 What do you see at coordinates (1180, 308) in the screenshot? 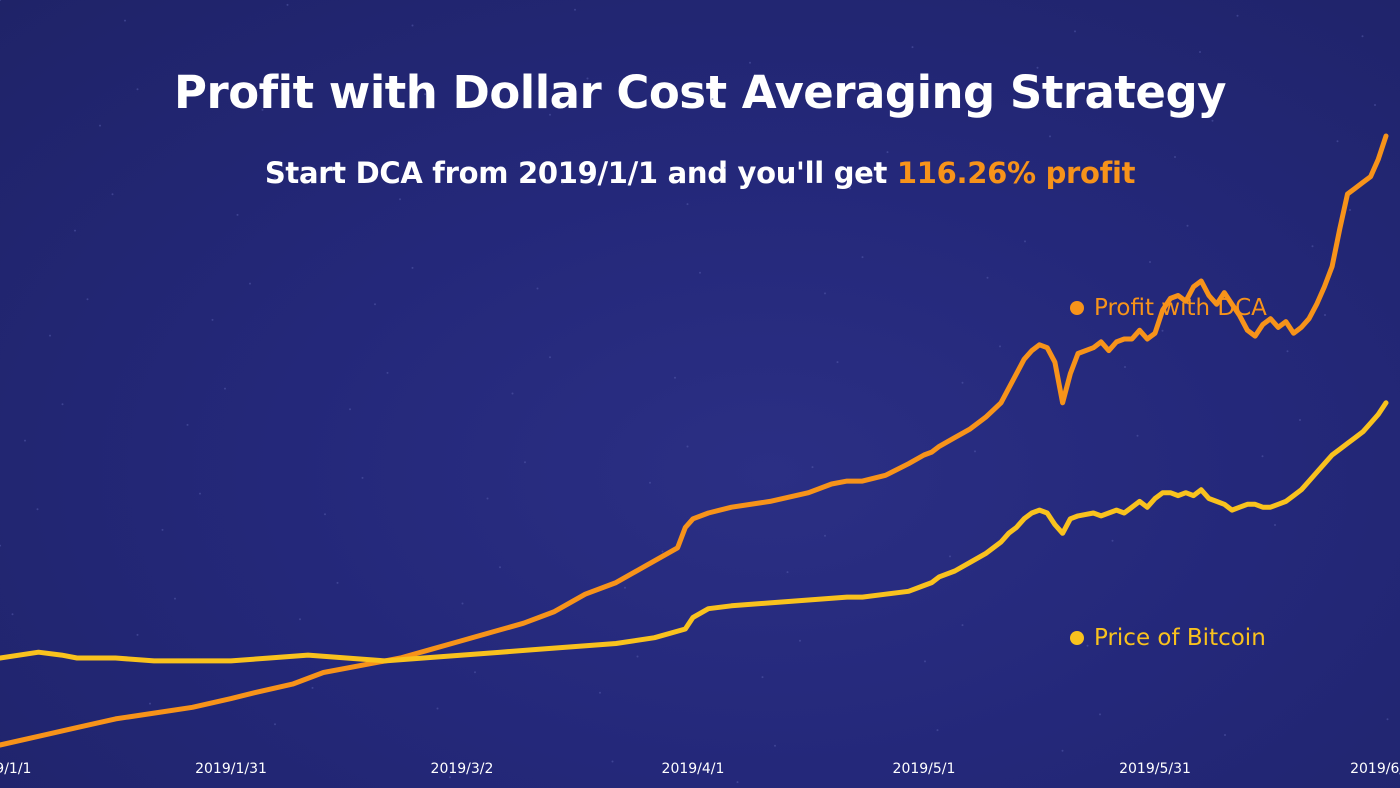
I see `legend-label-dca: Profit with DCA` at bounding box center [1180, 308].